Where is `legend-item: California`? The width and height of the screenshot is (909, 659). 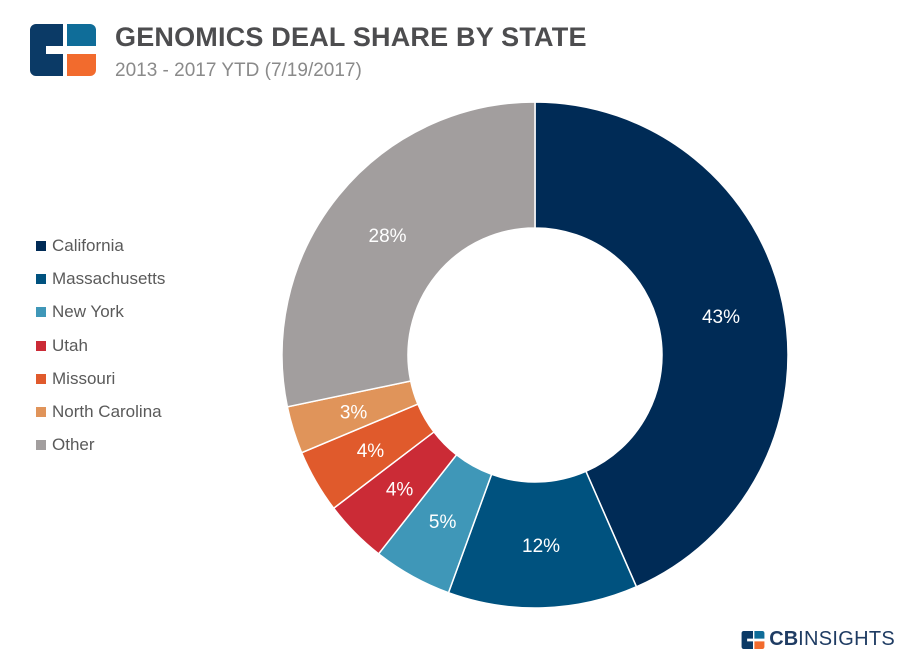
legend-item: California is located at coordinates (100, 245).